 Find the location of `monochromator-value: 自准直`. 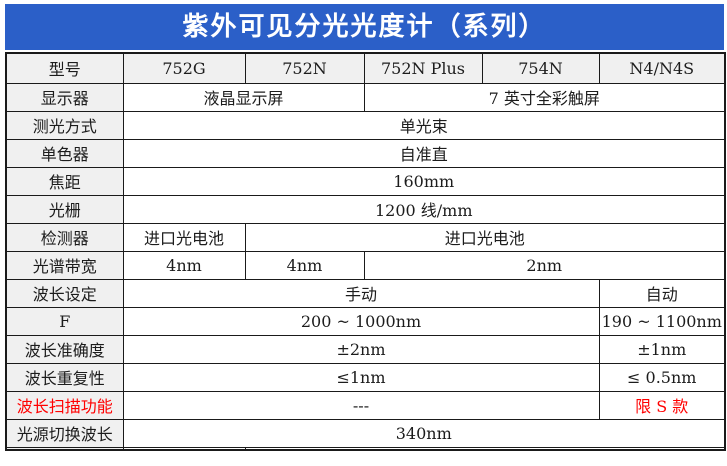

monochromator-value: 自准直 is located at coordinates (424, 153).